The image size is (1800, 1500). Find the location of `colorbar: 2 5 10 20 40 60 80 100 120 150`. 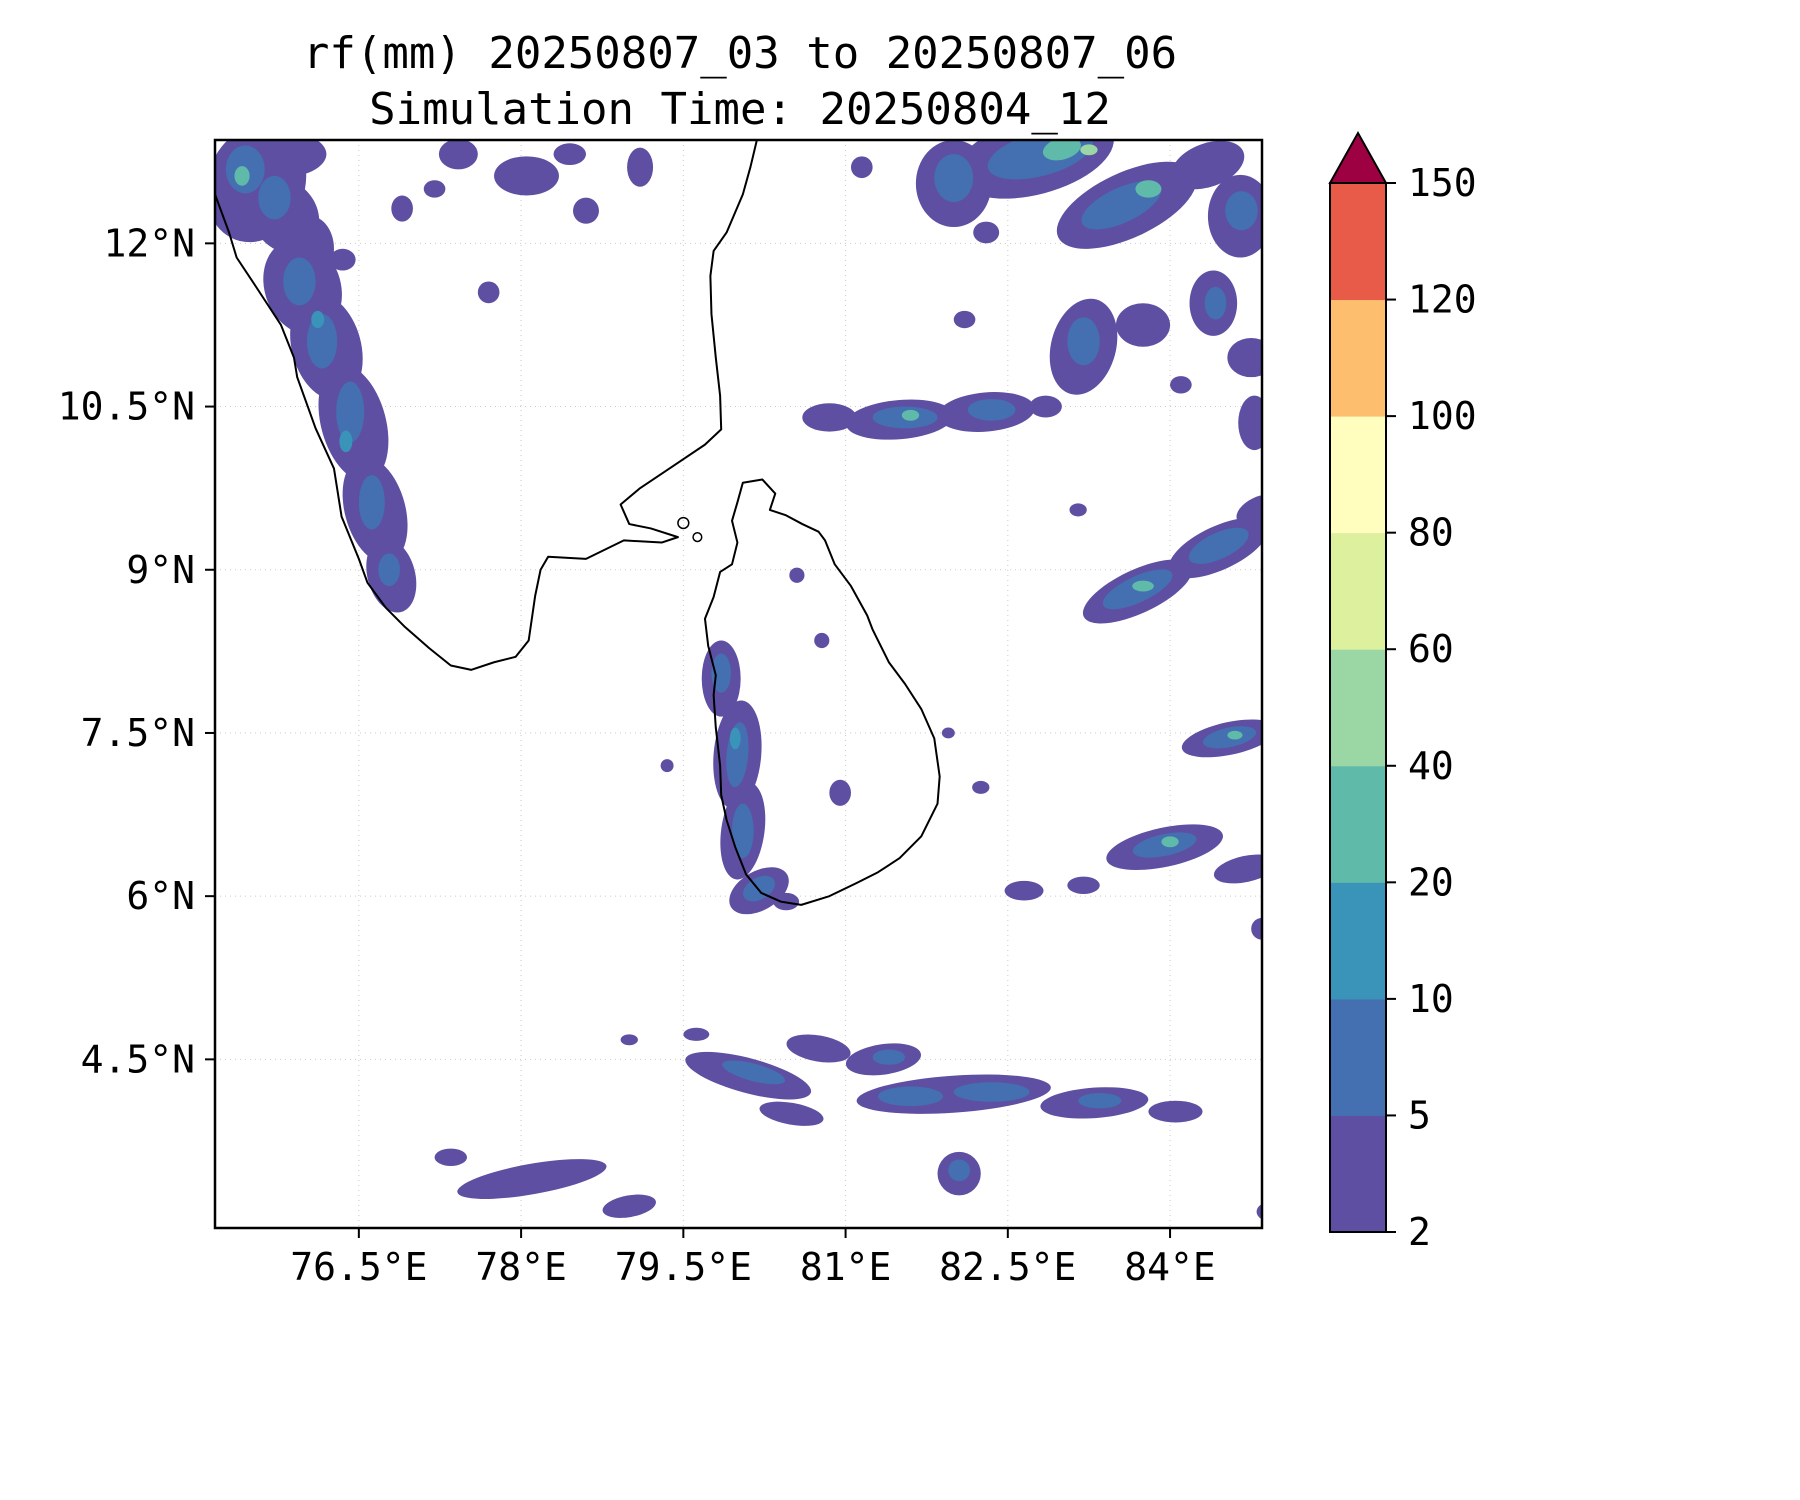

colorbar: 2 5 10 20 40 60 80 100 120 150 is located at coordinates (1402, 692).